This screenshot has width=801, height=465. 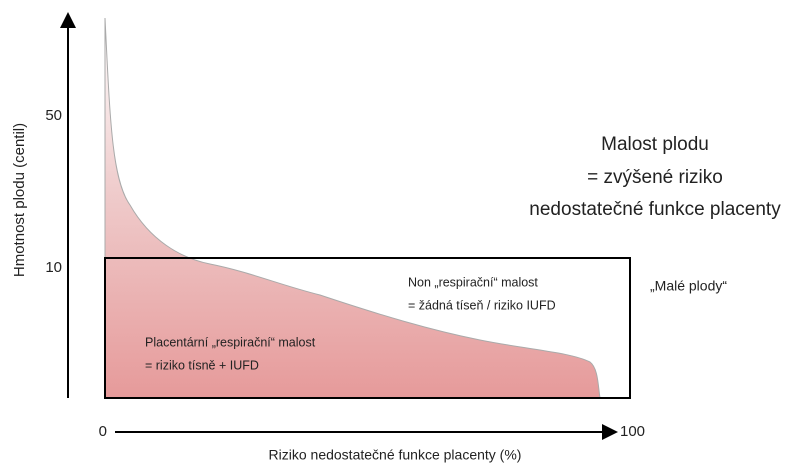 I want to click on headline: Malost plodu, so click(x=655, y=144).